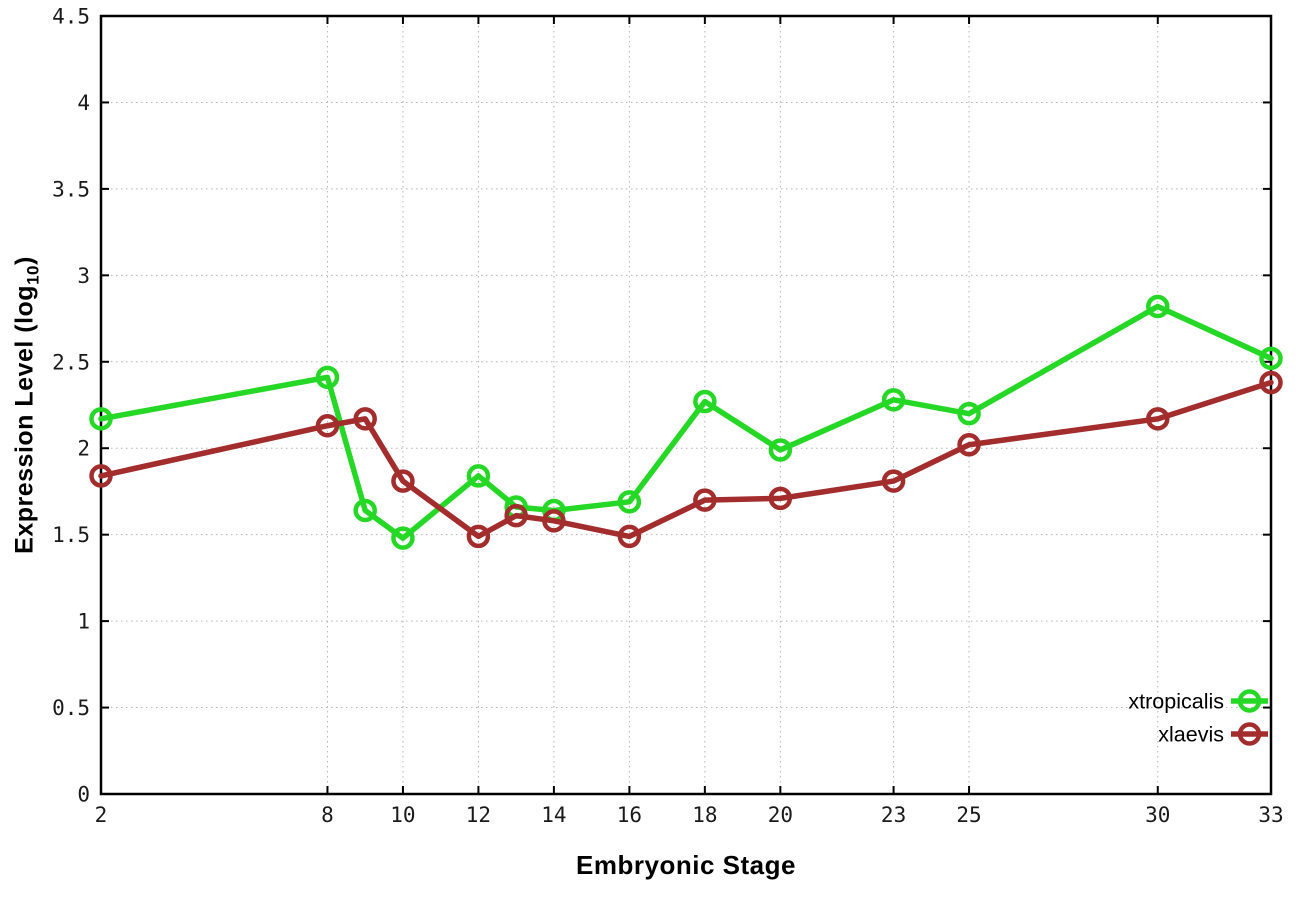 The width and height of the screenshot is (1296, 907). I want to click on legend-label-xlaevis: xlaevis, so click(1191, 735).